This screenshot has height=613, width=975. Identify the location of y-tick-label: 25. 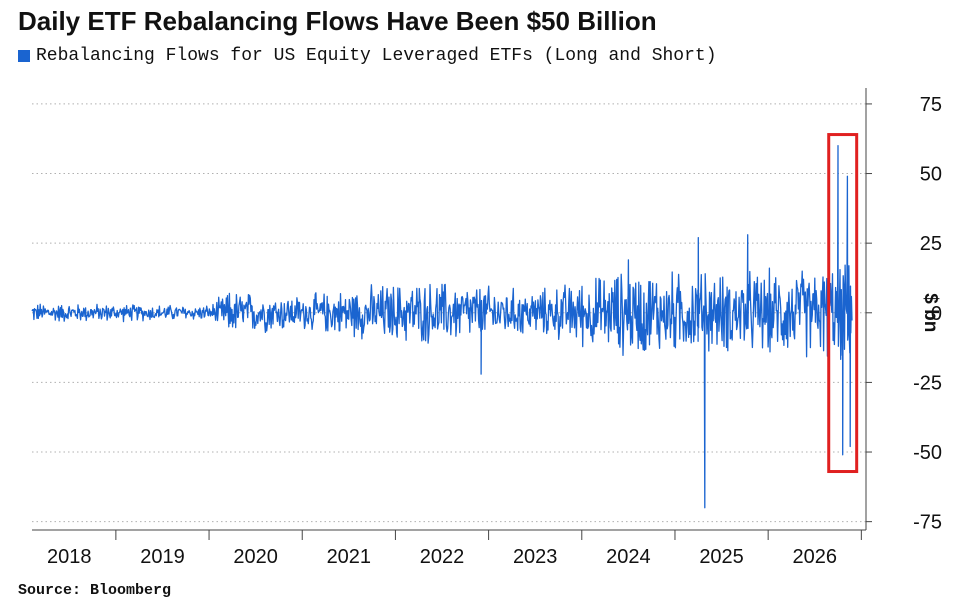
(931, 244).